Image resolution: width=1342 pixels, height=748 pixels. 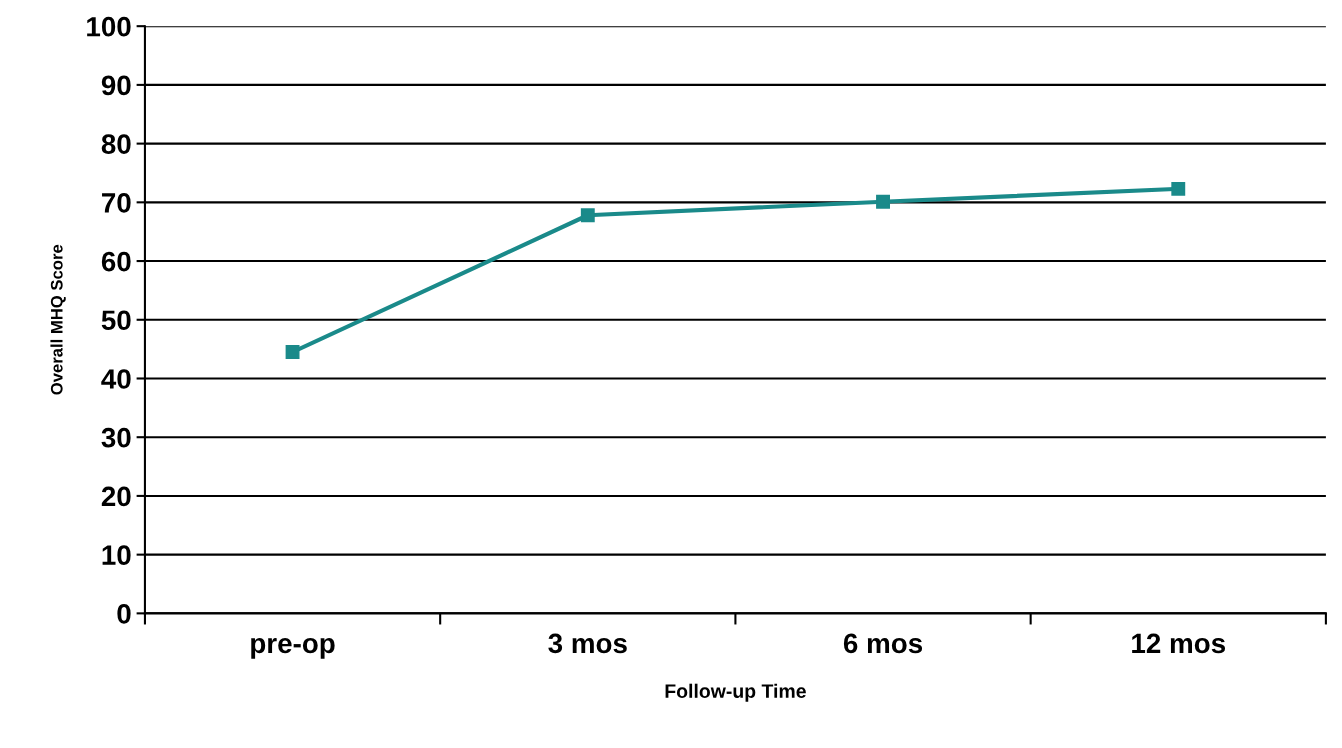 I want to click on x-tick-label: 3 mos, so click(x=587, y=643).